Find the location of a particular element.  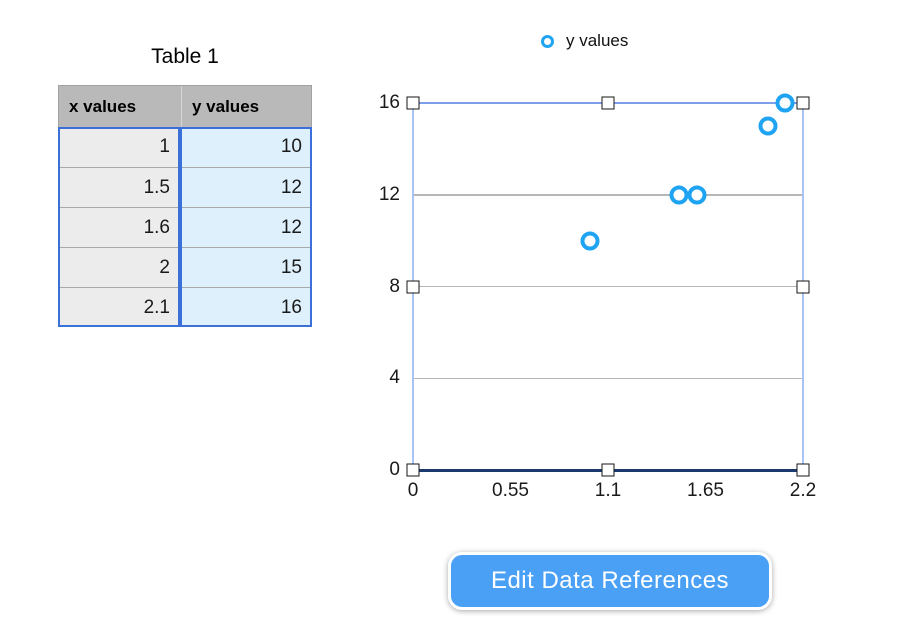

y-axis-tick-label: 4 is located at coordinates (394, 378).